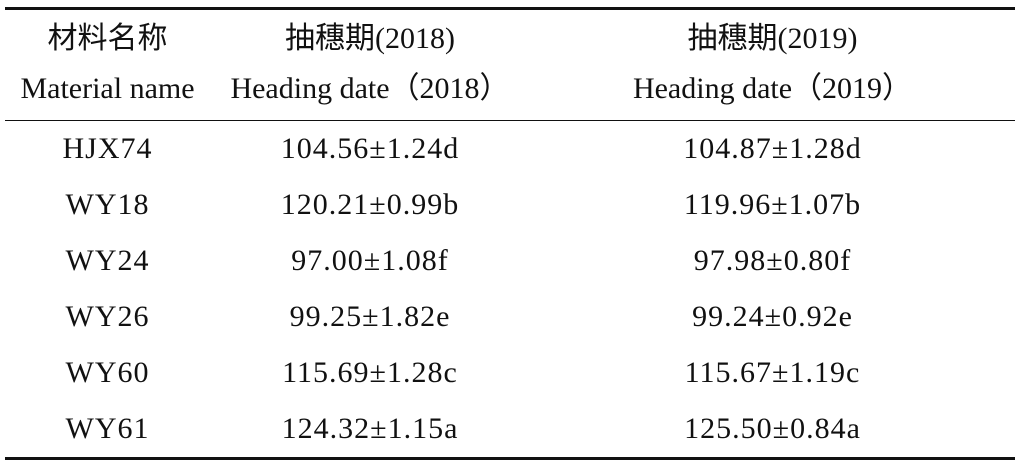  Describe the element at coordinates (107, 428) in the screenshot. I see `table-cell: WY61` at that location.